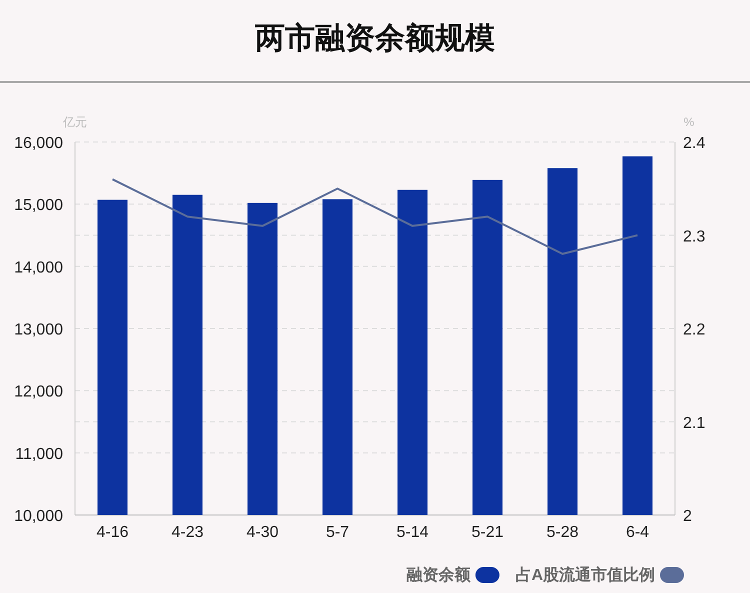 The height and width of the screenshot is (593, 750). What do you see at coordinates (39, 143) in the screenshot?
I see `y-tick-label: 16,000` at bounding box center [39, 143].